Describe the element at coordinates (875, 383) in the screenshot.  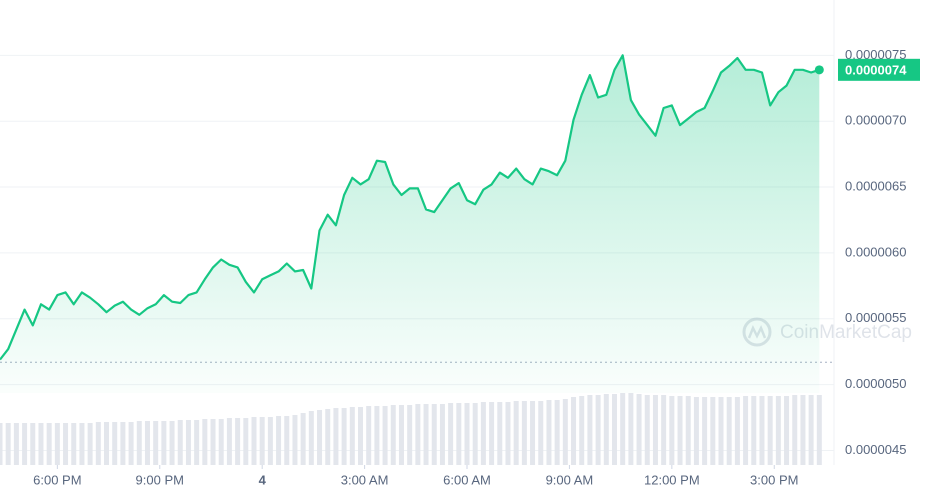
I see `y-tick-label: 0.0000050` at that location.